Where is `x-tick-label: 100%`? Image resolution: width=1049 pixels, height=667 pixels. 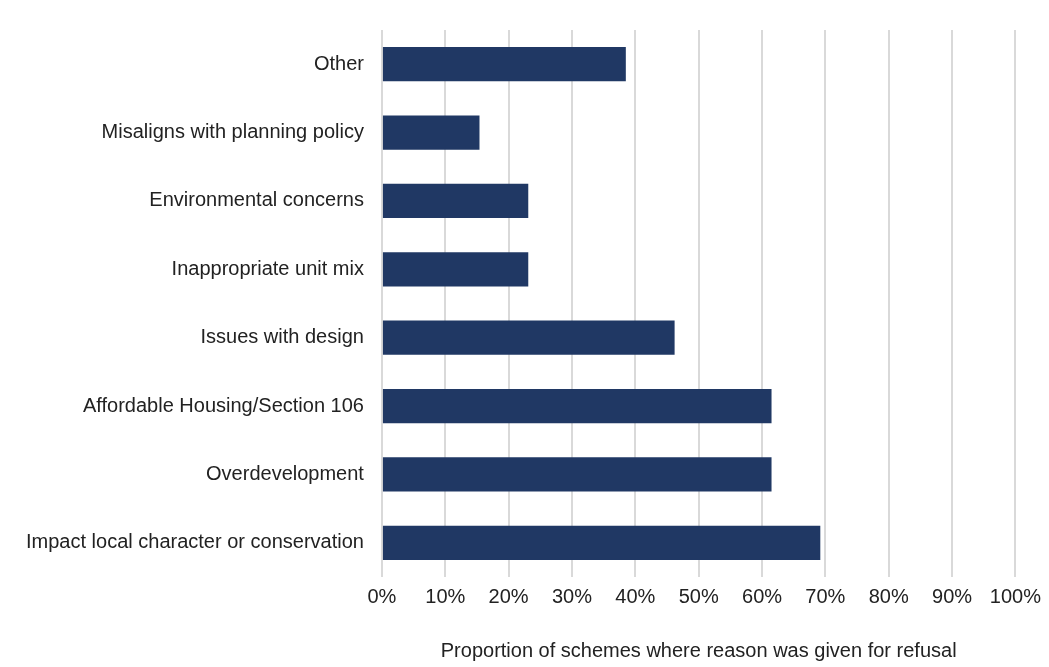 x-tick-label: 100% is located at coordinates (1015, 595).